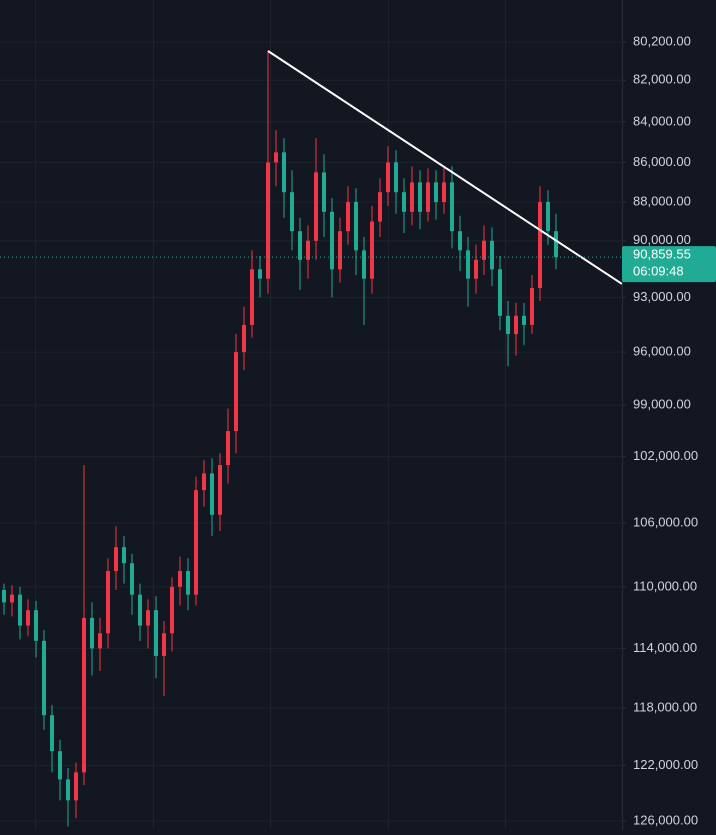  I want to click on last-price-box, so click(669, 264).